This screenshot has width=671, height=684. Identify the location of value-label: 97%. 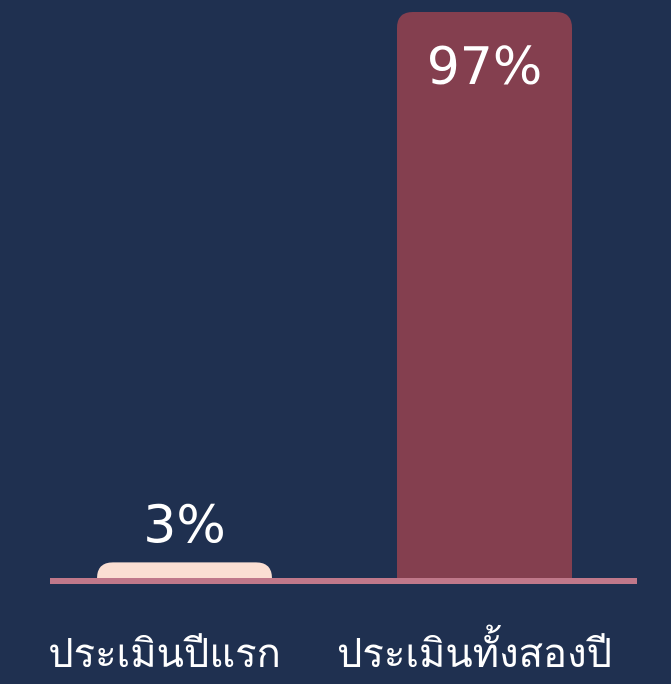
(485, 67).